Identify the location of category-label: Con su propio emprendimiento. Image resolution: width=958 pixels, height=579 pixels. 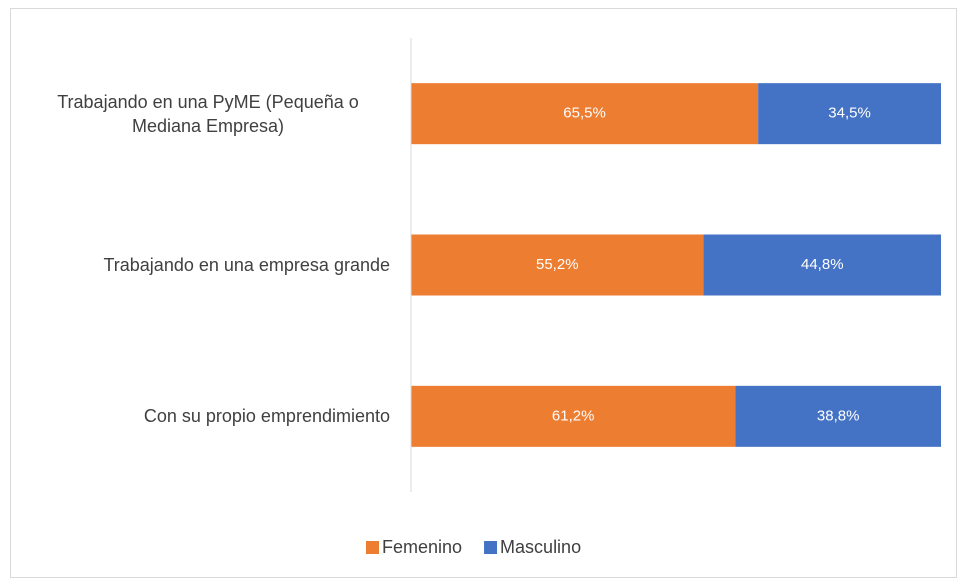
(200, 416).